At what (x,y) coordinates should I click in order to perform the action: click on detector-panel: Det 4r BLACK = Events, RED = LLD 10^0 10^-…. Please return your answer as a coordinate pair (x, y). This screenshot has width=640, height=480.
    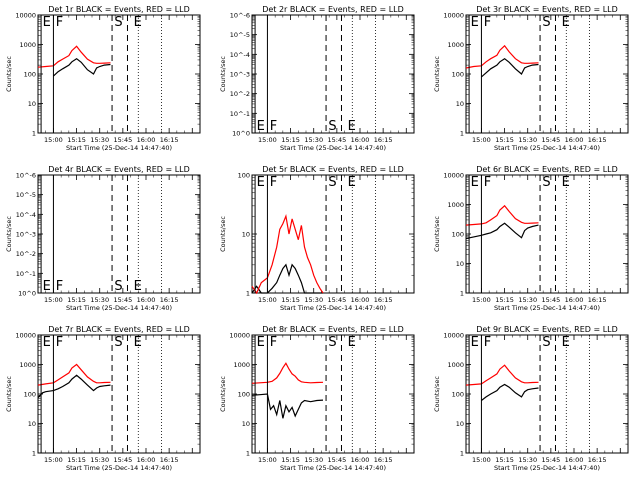
    Looking at the image, I should click on (103, 238).